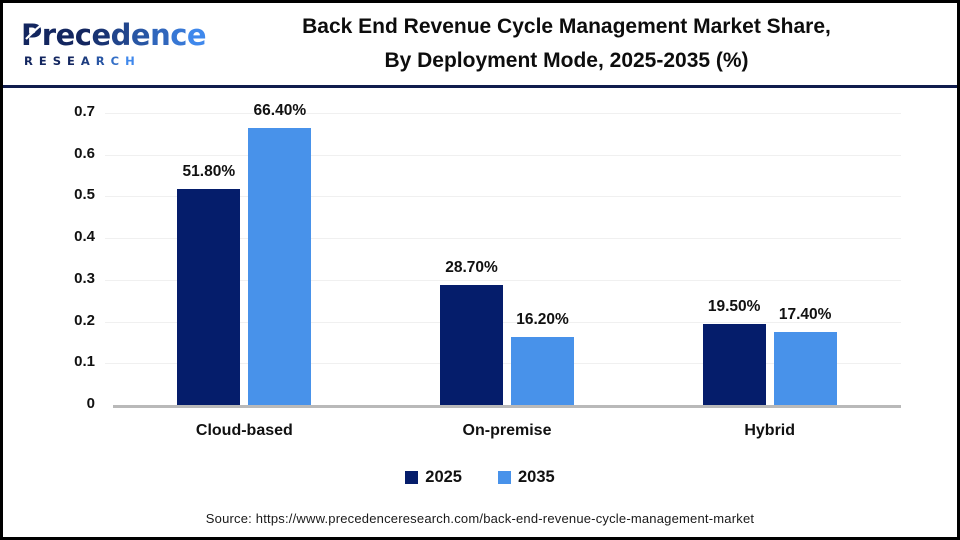 The image size is (960, 540). I want to click on bar-value-label: 51.80%, so click(209, 171).